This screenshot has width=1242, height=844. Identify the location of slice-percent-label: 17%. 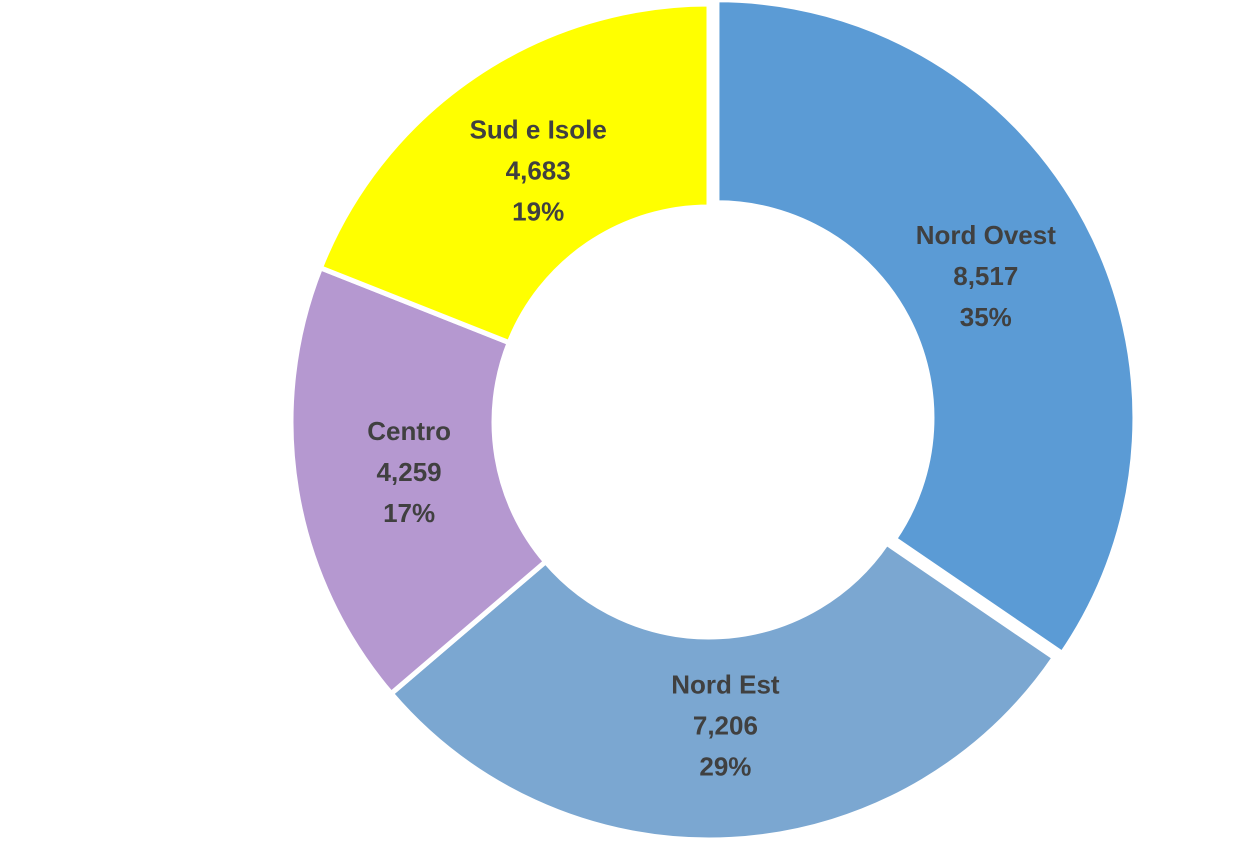
(409, 513).